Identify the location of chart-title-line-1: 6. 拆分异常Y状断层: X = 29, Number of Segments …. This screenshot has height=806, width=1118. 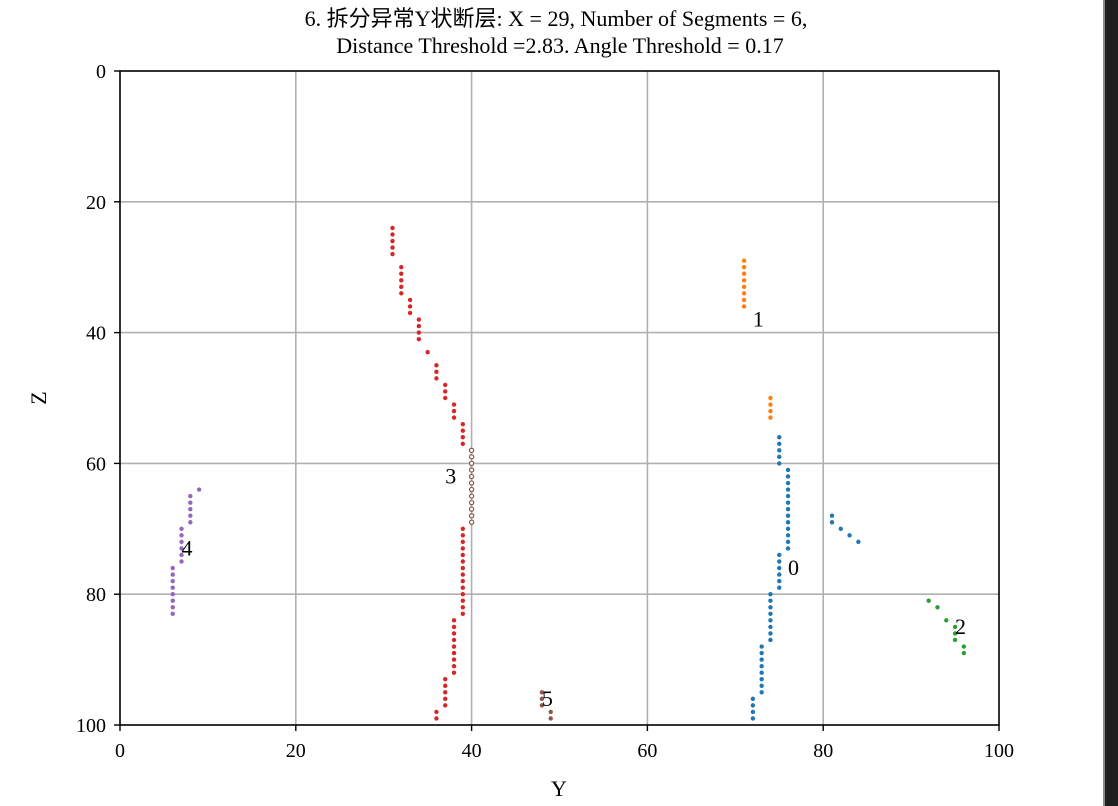
(556, 18).